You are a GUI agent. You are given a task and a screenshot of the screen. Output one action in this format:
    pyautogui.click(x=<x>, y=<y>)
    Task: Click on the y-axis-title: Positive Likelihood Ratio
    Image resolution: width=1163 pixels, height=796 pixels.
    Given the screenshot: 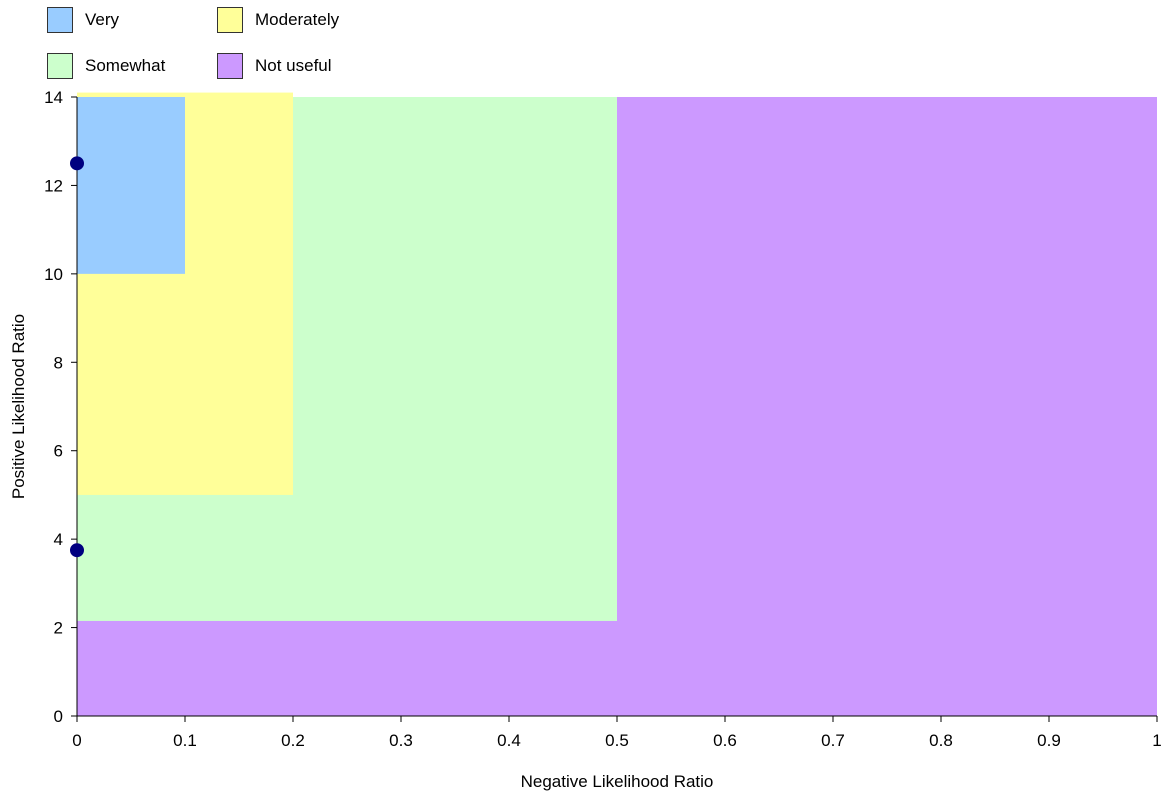 What is the action you would take?
    pyautogui.click(x=18, y=406)
    